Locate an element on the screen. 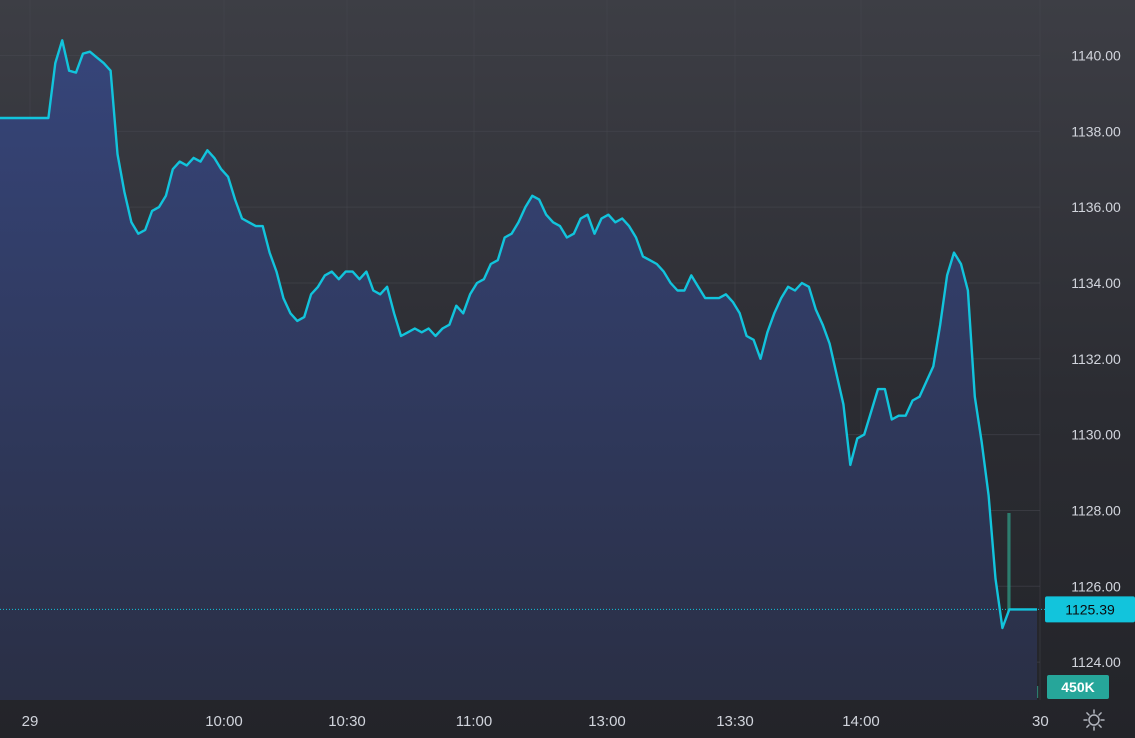 The image size is (1135, 738). y-tick-label: 1130.00 is located at coordinates (1096, 435).